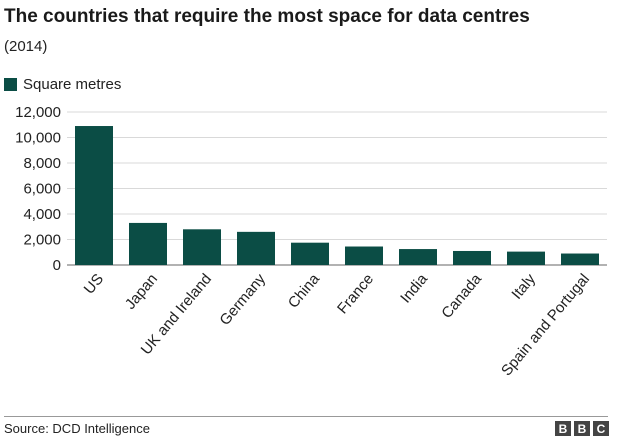 Image resolution: width=640 pixels, height=442 pixels. I want to click on bbc-logo: B B C, so click(582, 428).